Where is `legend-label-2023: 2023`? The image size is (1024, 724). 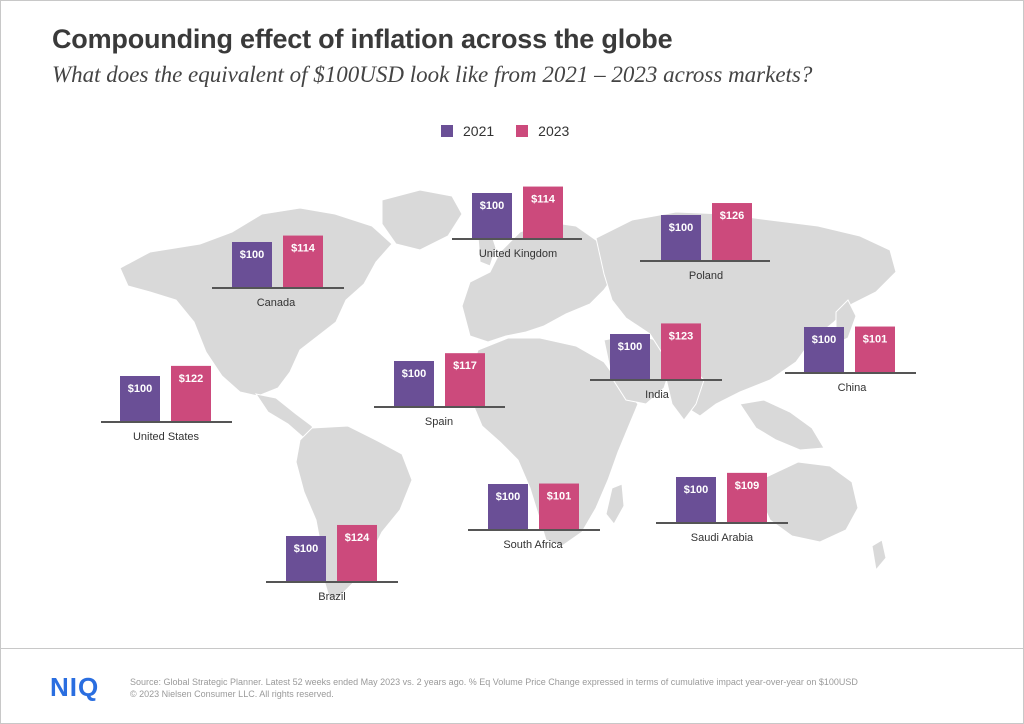
legend-label-2023: 2023 is located at coordinates (554, 131).